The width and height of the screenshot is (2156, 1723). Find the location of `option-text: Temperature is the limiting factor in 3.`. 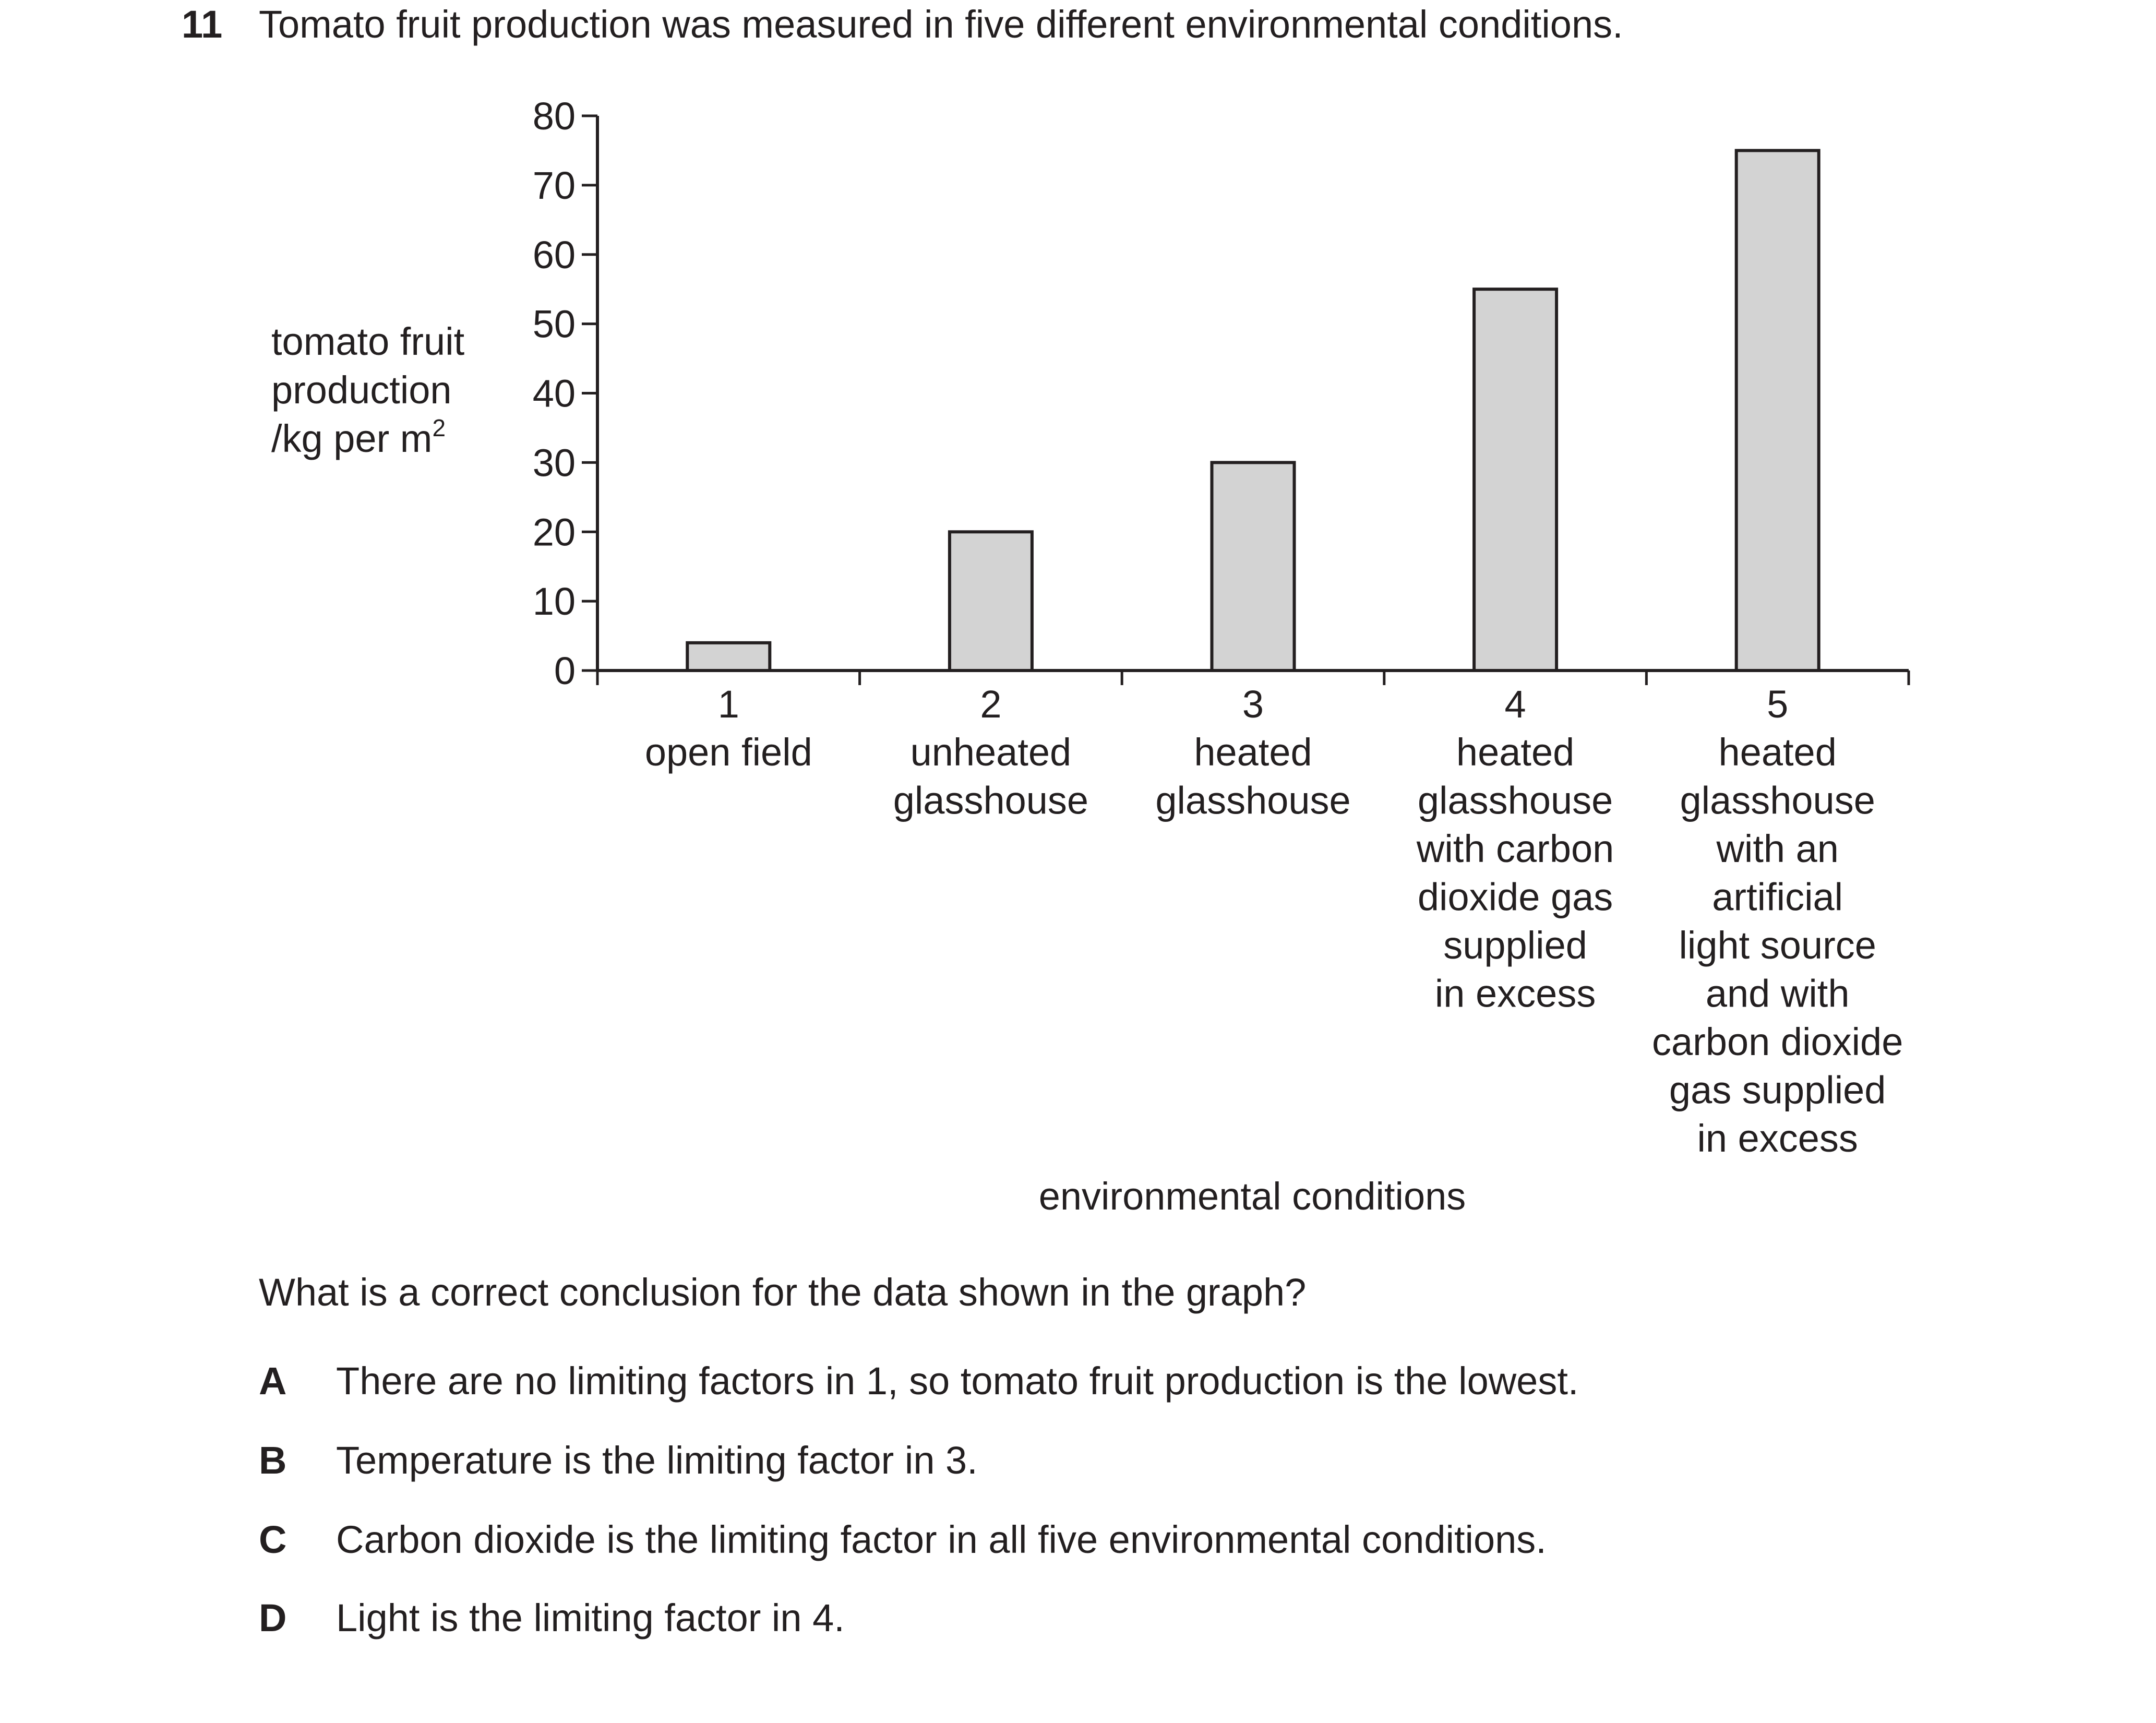

option-text: Temperature is the limiting factor in 3. is located at coordinates (657, 1460).